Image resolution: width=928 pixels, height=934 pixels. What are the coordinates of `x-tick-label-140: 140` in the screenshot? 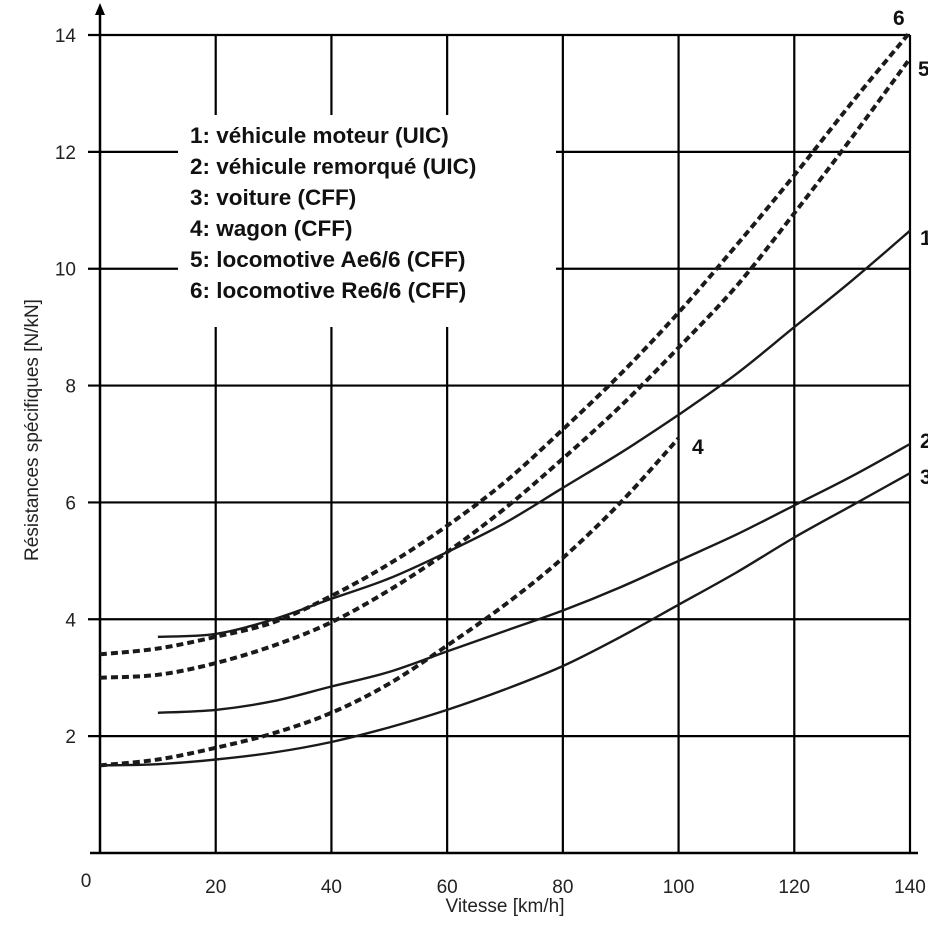 It's located at (910, 887).